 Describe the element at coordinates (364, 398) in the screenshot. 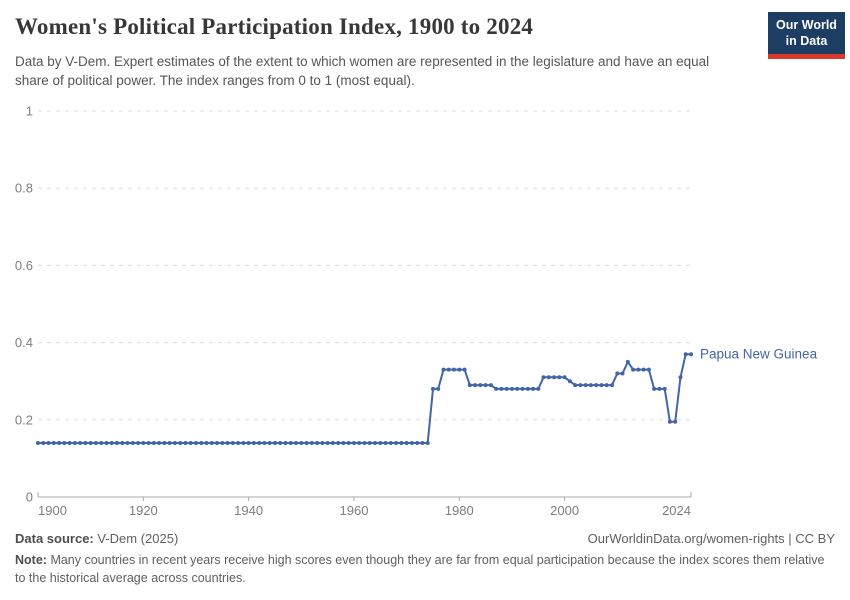

I see `data-line` at that location.